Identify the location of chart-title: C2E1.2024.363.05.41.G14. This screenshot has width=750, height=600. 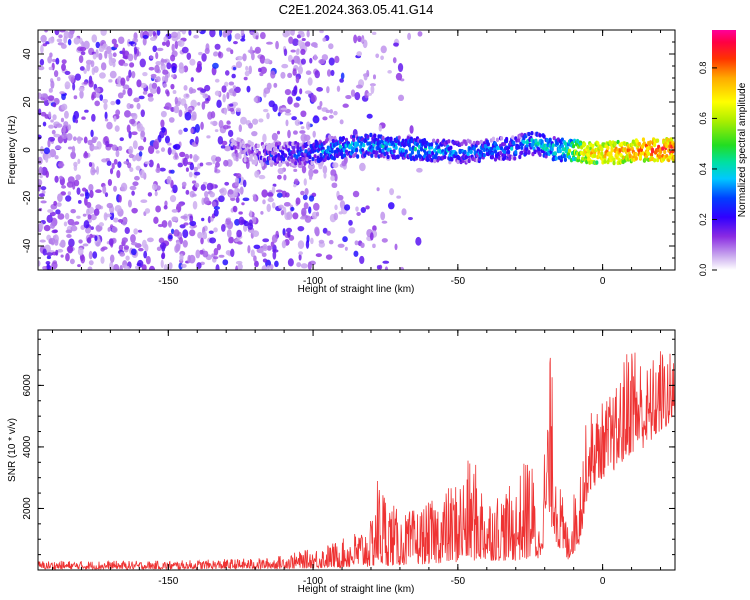
(356, 9).